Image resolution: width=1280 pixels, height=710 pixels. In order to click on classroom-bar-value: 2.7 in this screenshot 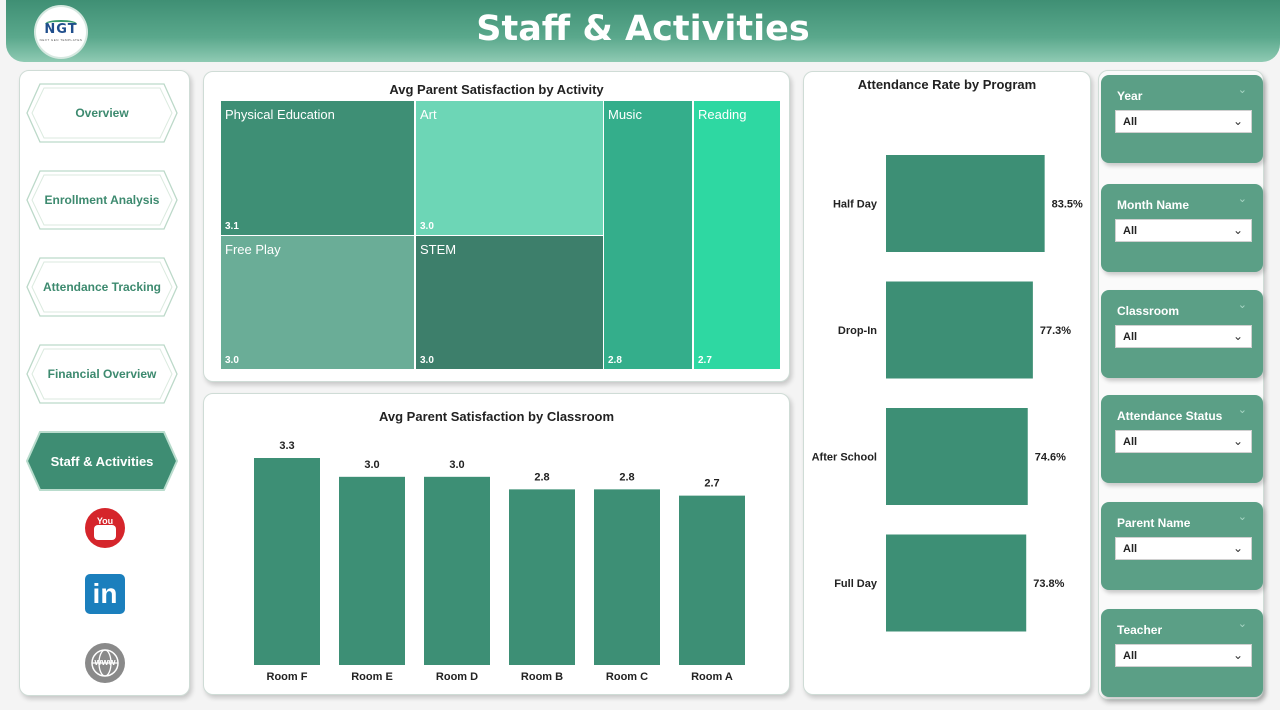, I will do `click(711, 484)`.